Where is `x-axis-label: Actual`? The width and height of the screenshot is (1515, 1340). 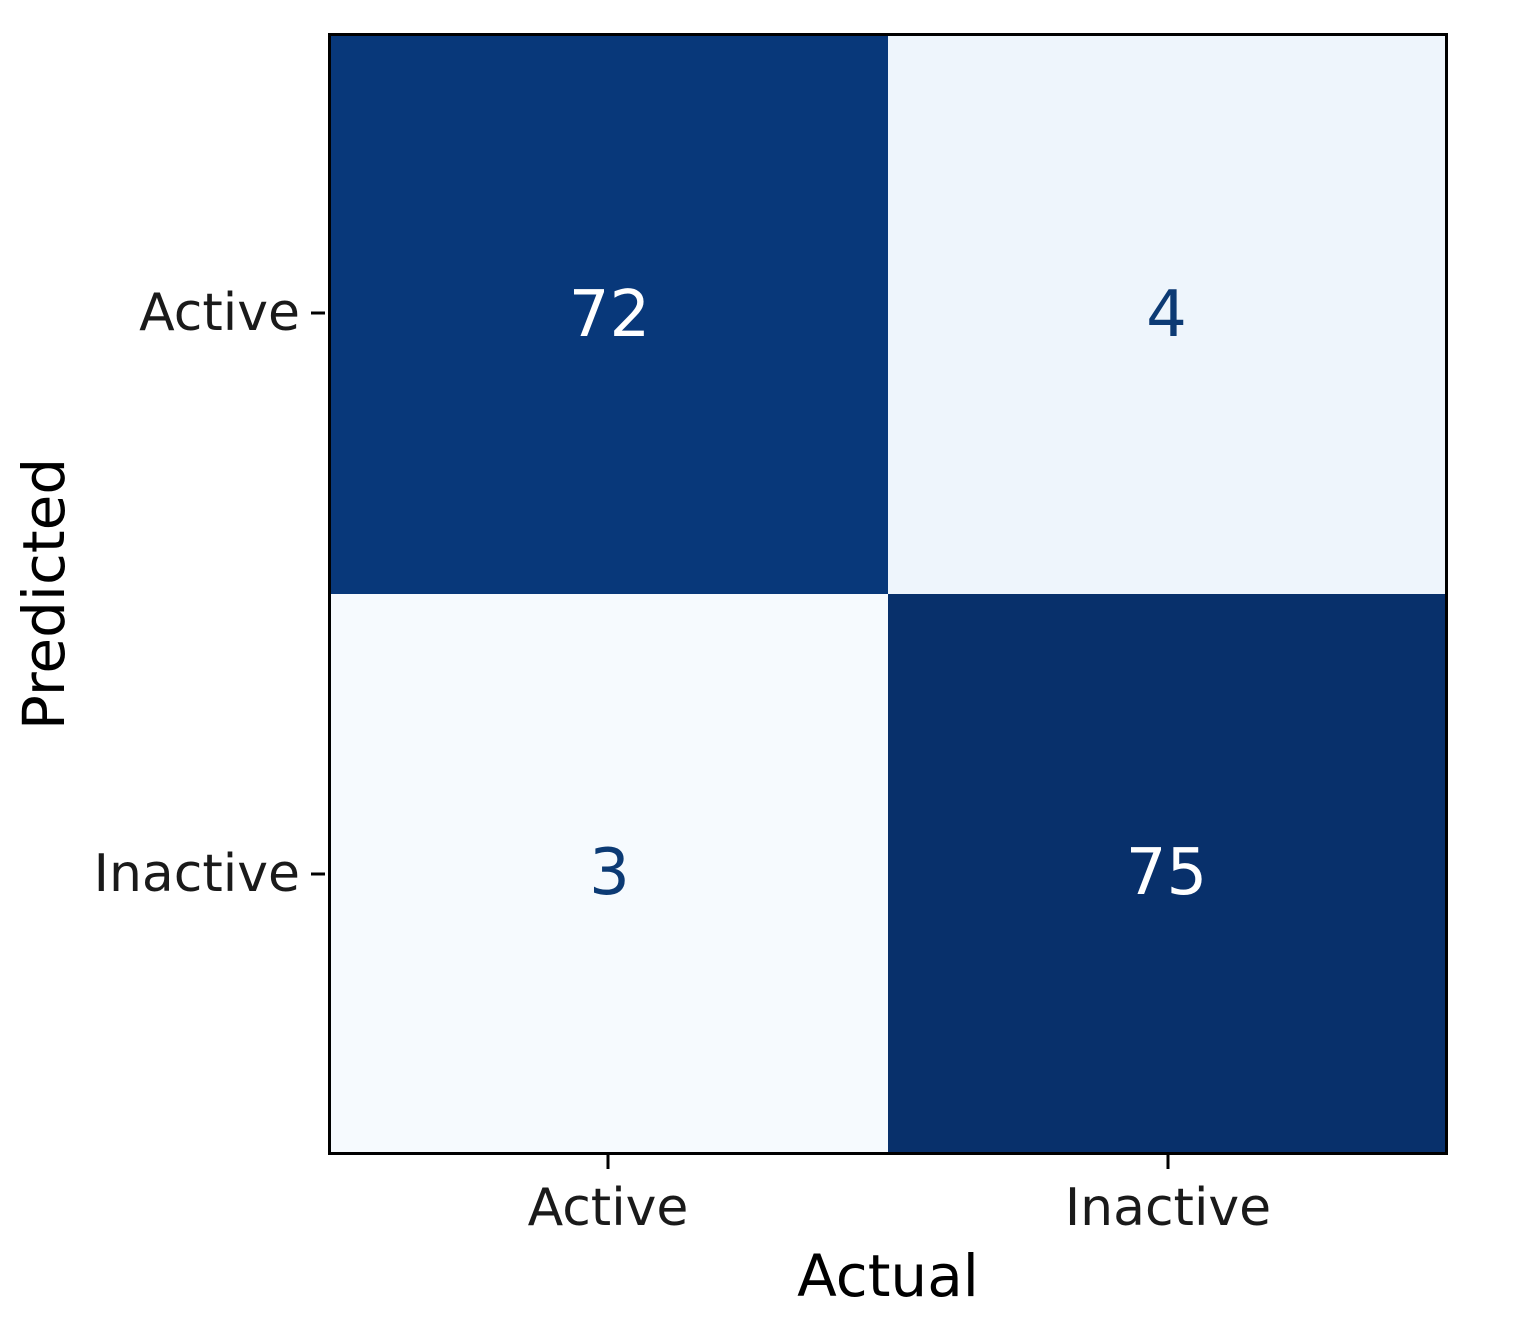
x-axis-label: Actual is located at coordinates (888, 1276).